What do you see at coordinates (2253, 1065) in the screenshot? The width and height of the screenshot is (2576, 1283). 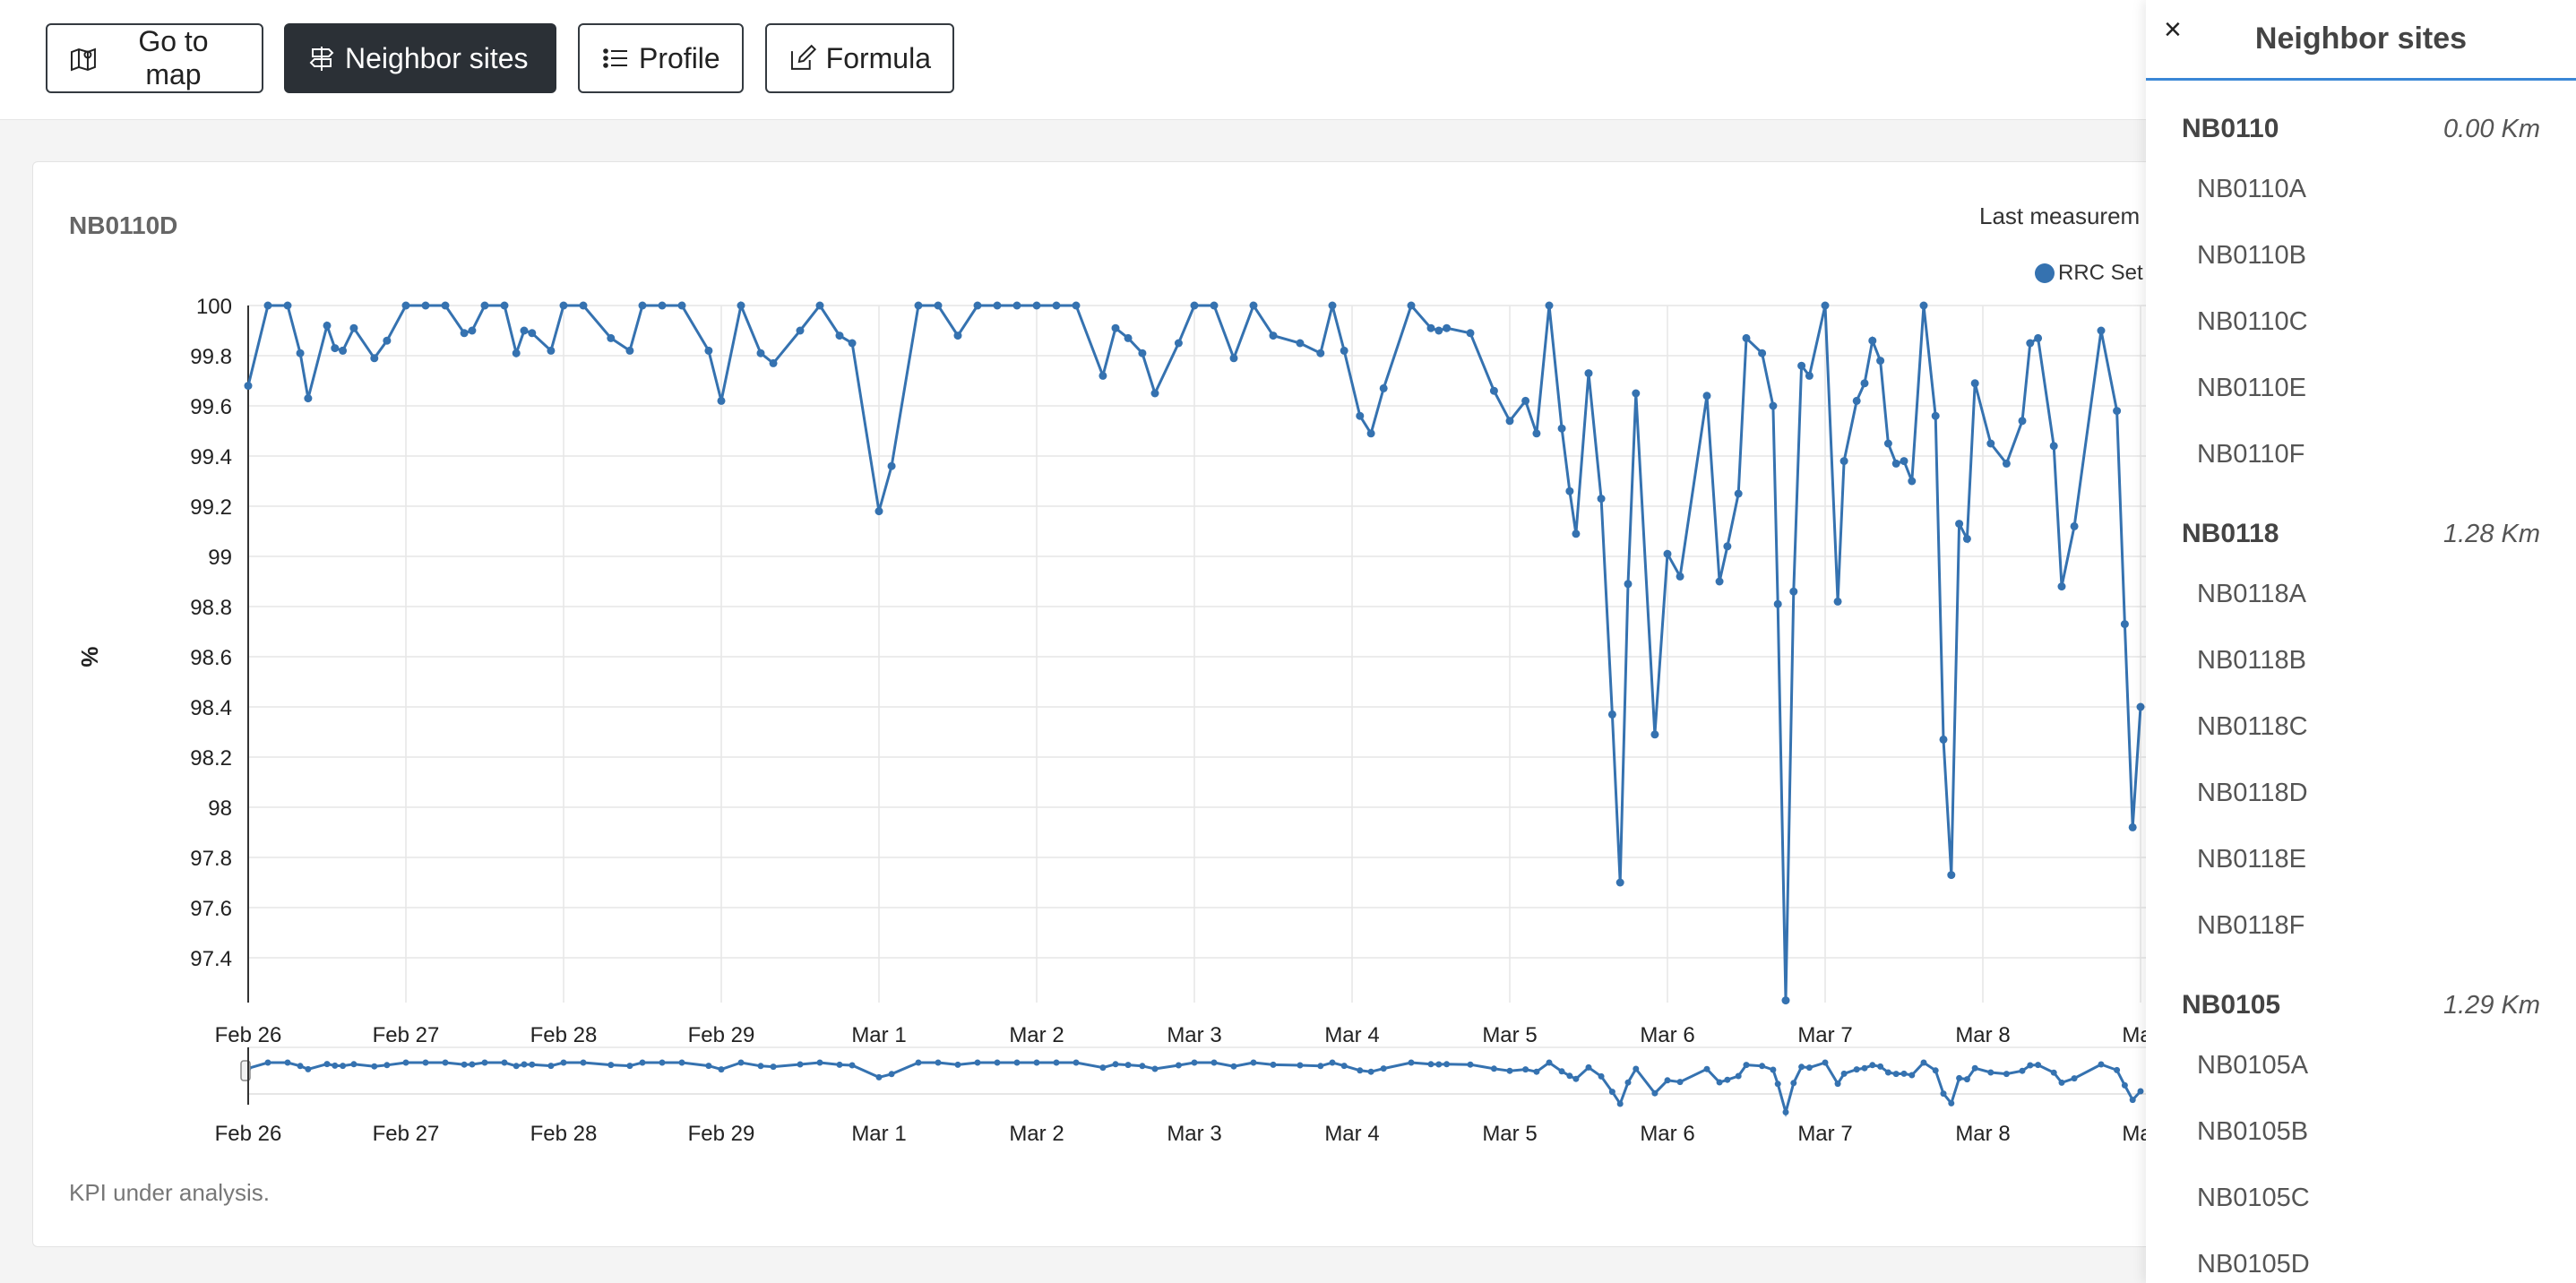 I see `cell-item: NB0105A` at bounding box center [2253, 1065].